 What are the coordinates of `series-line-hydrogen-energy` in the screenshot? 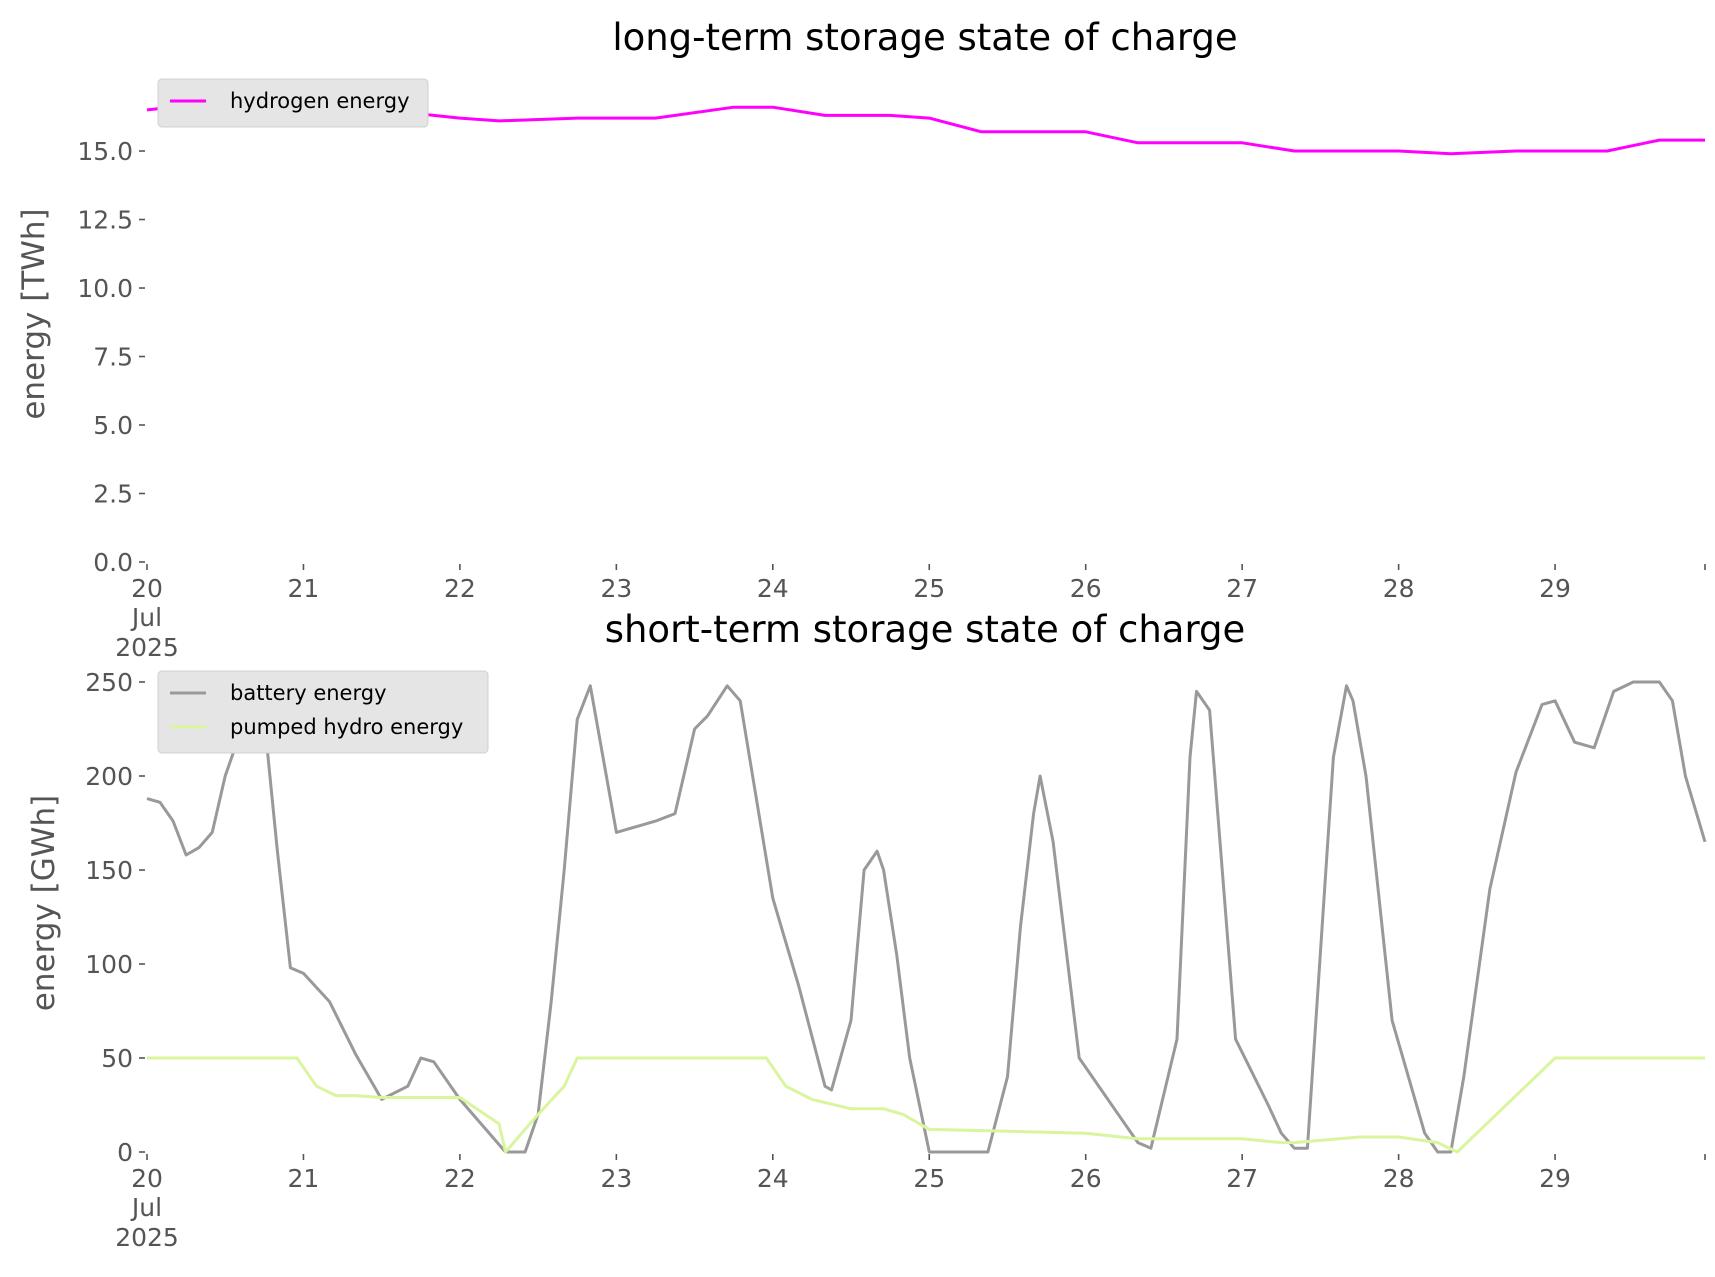 It's located at (925, 128).